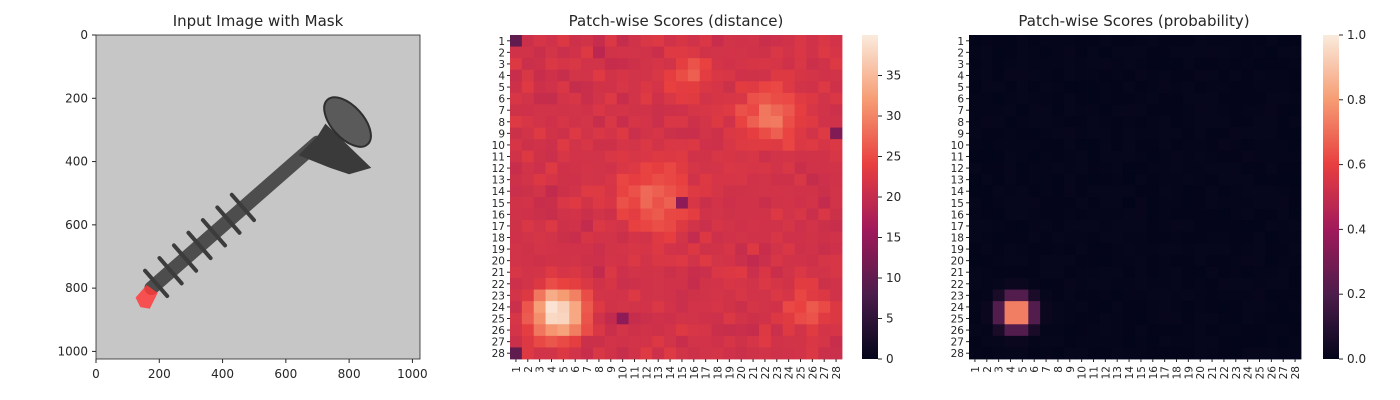 This screenshot has height=400, width=1400. What do you see at coordinates (676, 21) in the screenshot?
I see `panel2-title: Patch-wise Scores (distance)` at bounding box center [676, 21].